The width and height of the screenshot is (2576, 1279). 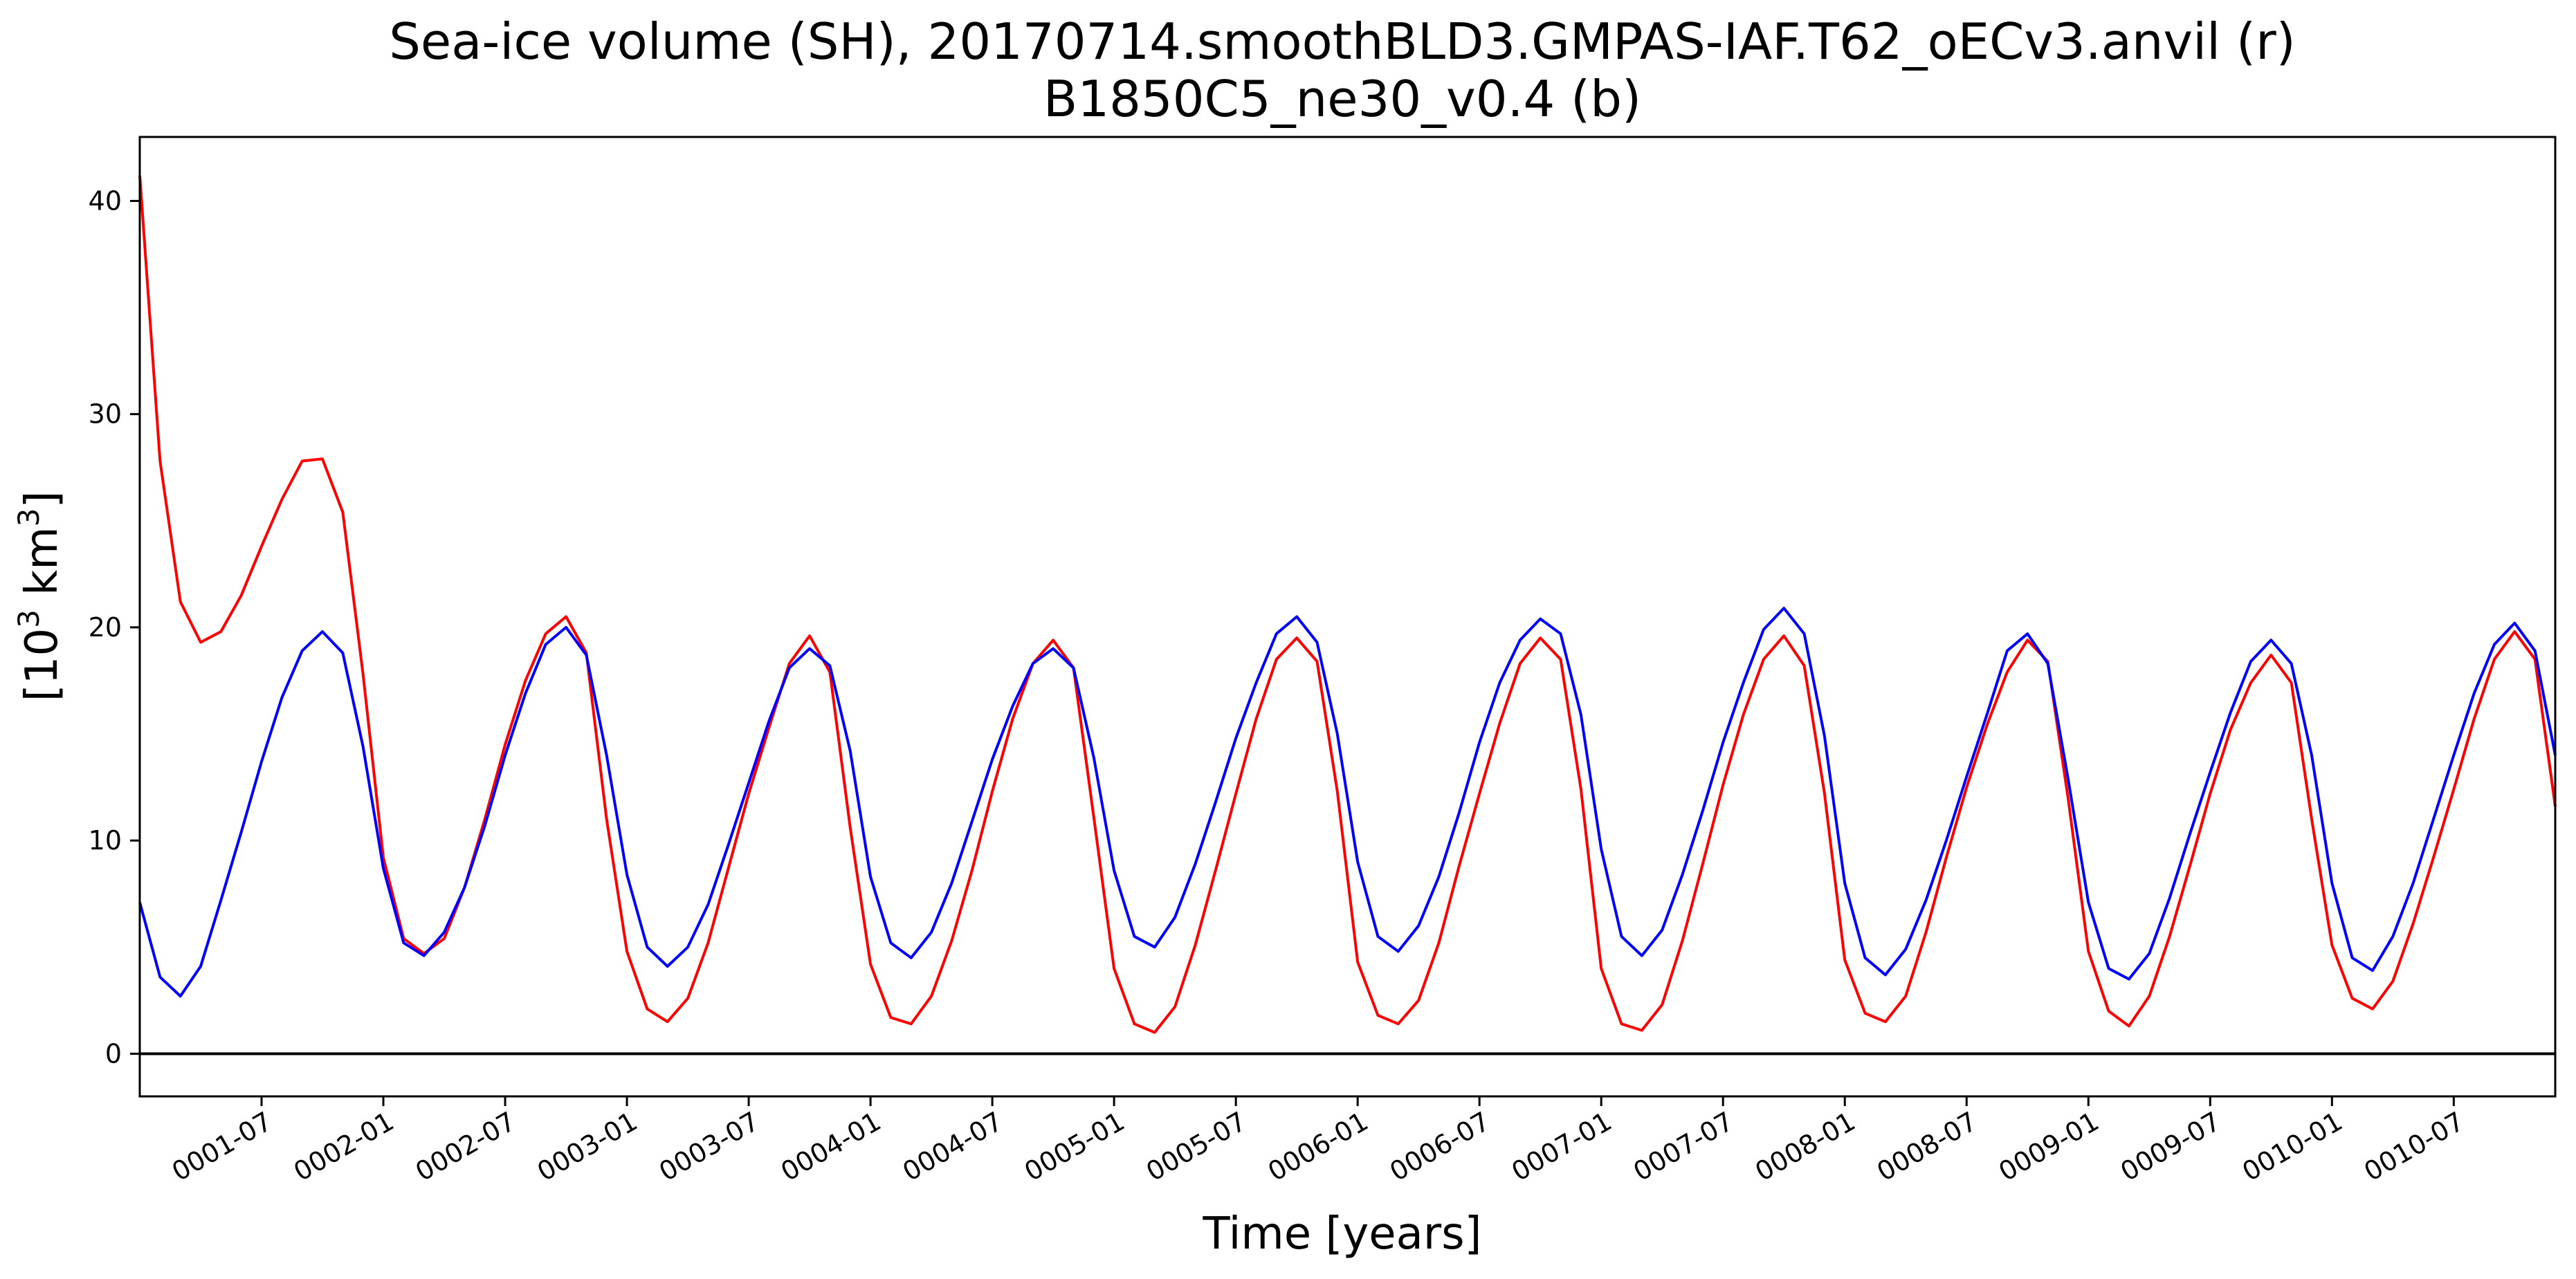 What do you see at coordinates (43, 499) in the screenshot?
I see `y-label-end: ]` at bounding box center [43, 499].